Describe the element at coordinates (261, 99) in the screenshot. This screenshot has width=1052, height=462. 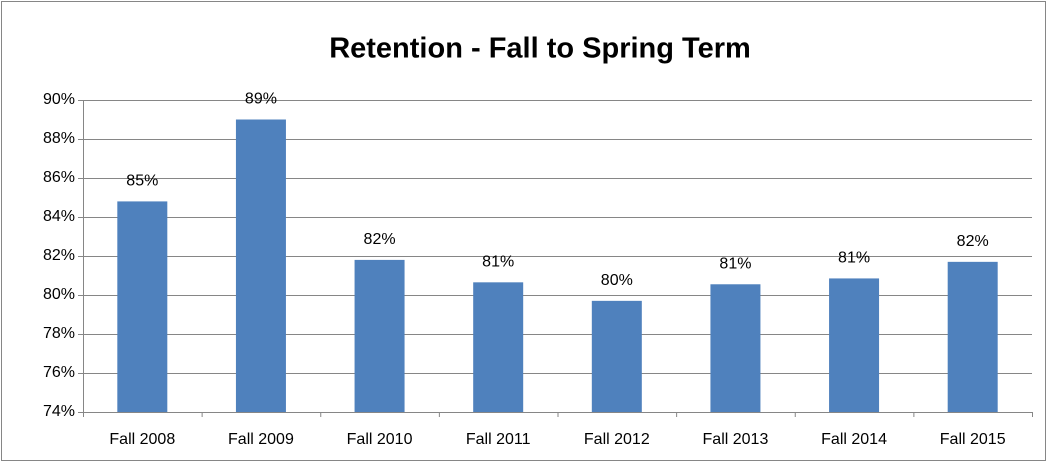
I see `data-label: 89%` at that location.